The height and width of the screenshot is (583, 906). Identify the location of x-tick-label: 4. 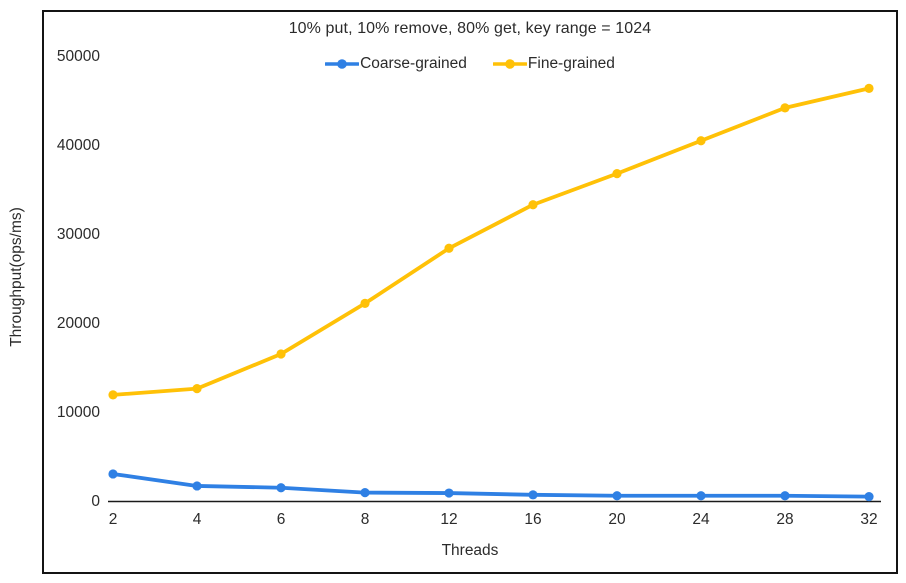
(197, 519).